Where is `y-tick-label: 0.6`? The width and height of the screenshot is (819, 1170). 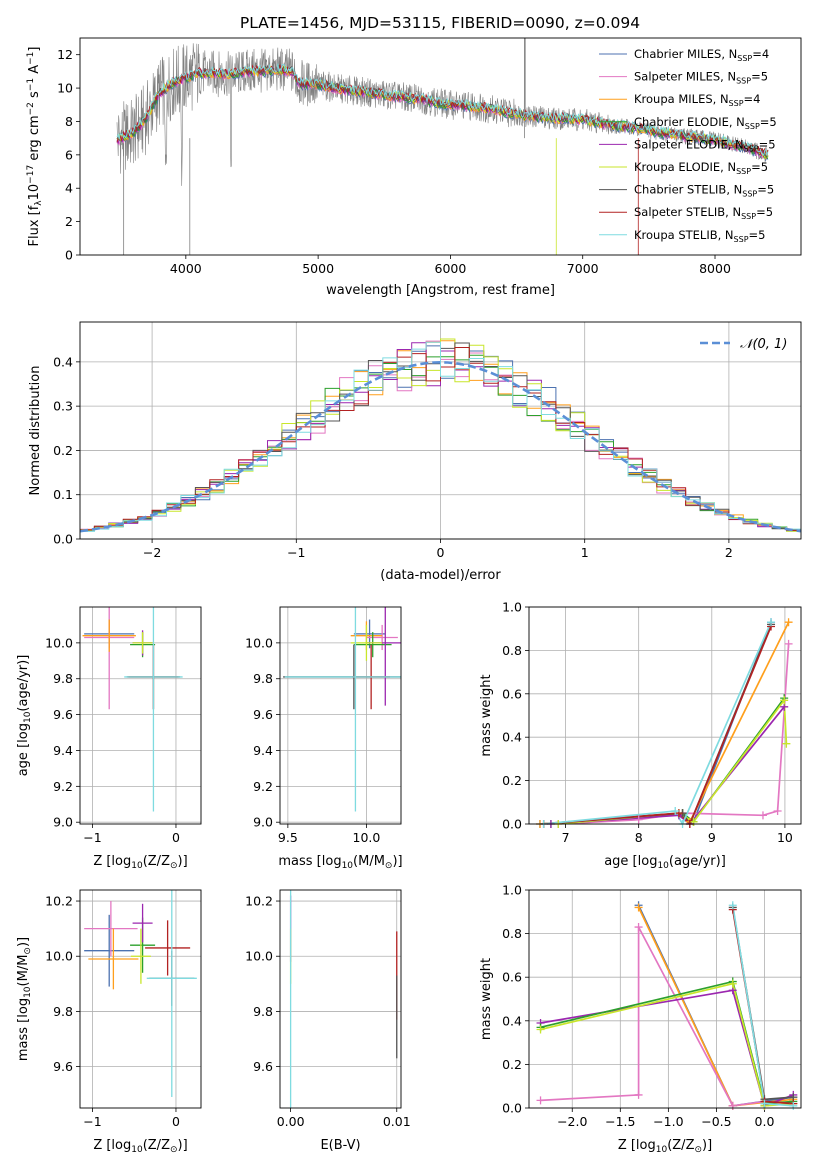 y-tick-label: 0.6 is located at coordinates (512, 693).